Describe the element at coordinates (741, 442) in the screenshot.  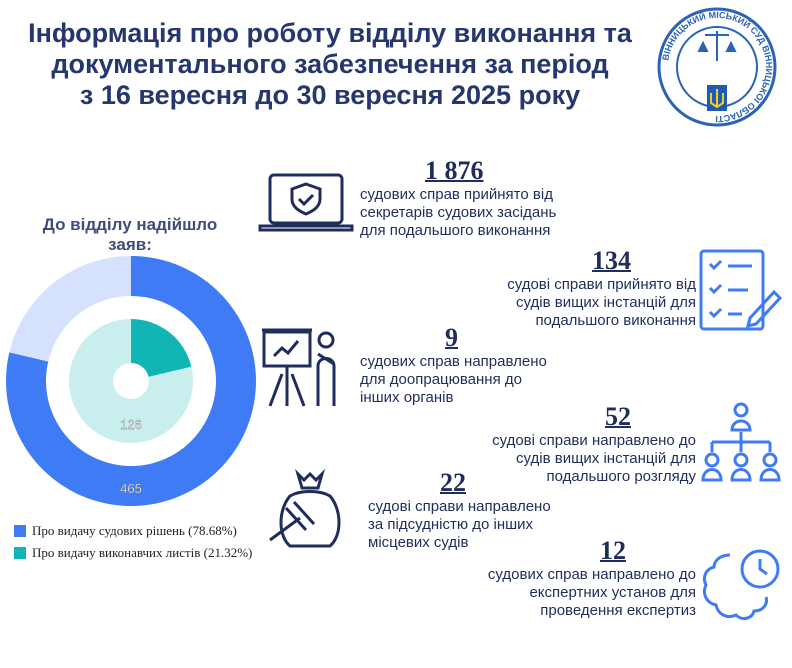
I see `hierarchy-icon` at that location.